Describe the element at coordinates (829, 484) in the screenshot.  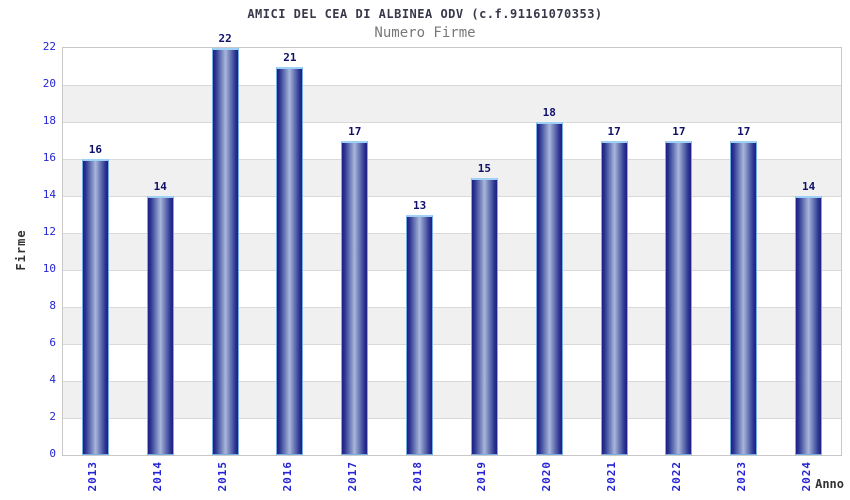
I see `x-axis-title: Anno` at that location.